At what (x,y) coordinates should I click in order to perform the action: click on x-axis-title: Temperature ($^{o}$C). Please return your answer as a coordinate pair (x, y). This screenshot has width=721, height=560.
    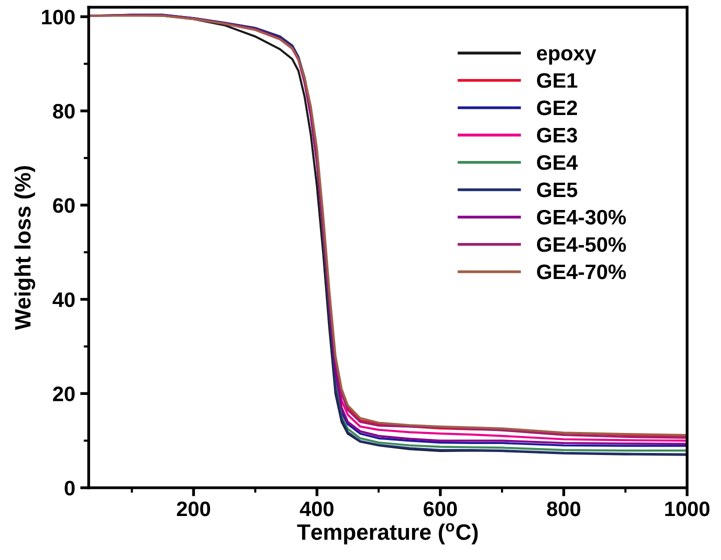
    Looking at the image, I should click on (387, 533).